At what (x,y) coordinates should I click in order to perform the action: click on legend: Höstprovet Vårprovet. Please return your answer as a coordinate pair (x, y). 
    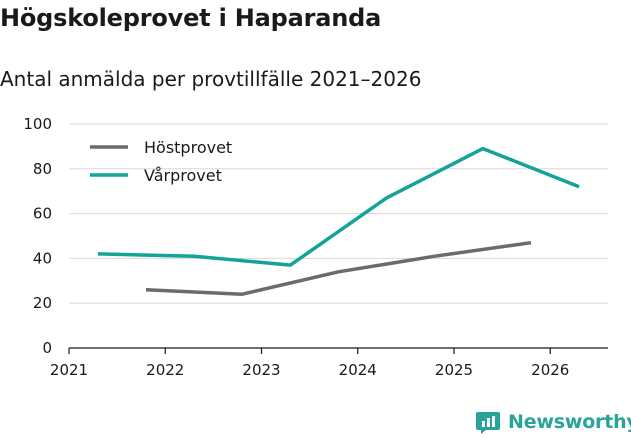
    Looking at the image, I should click on (161, 161).